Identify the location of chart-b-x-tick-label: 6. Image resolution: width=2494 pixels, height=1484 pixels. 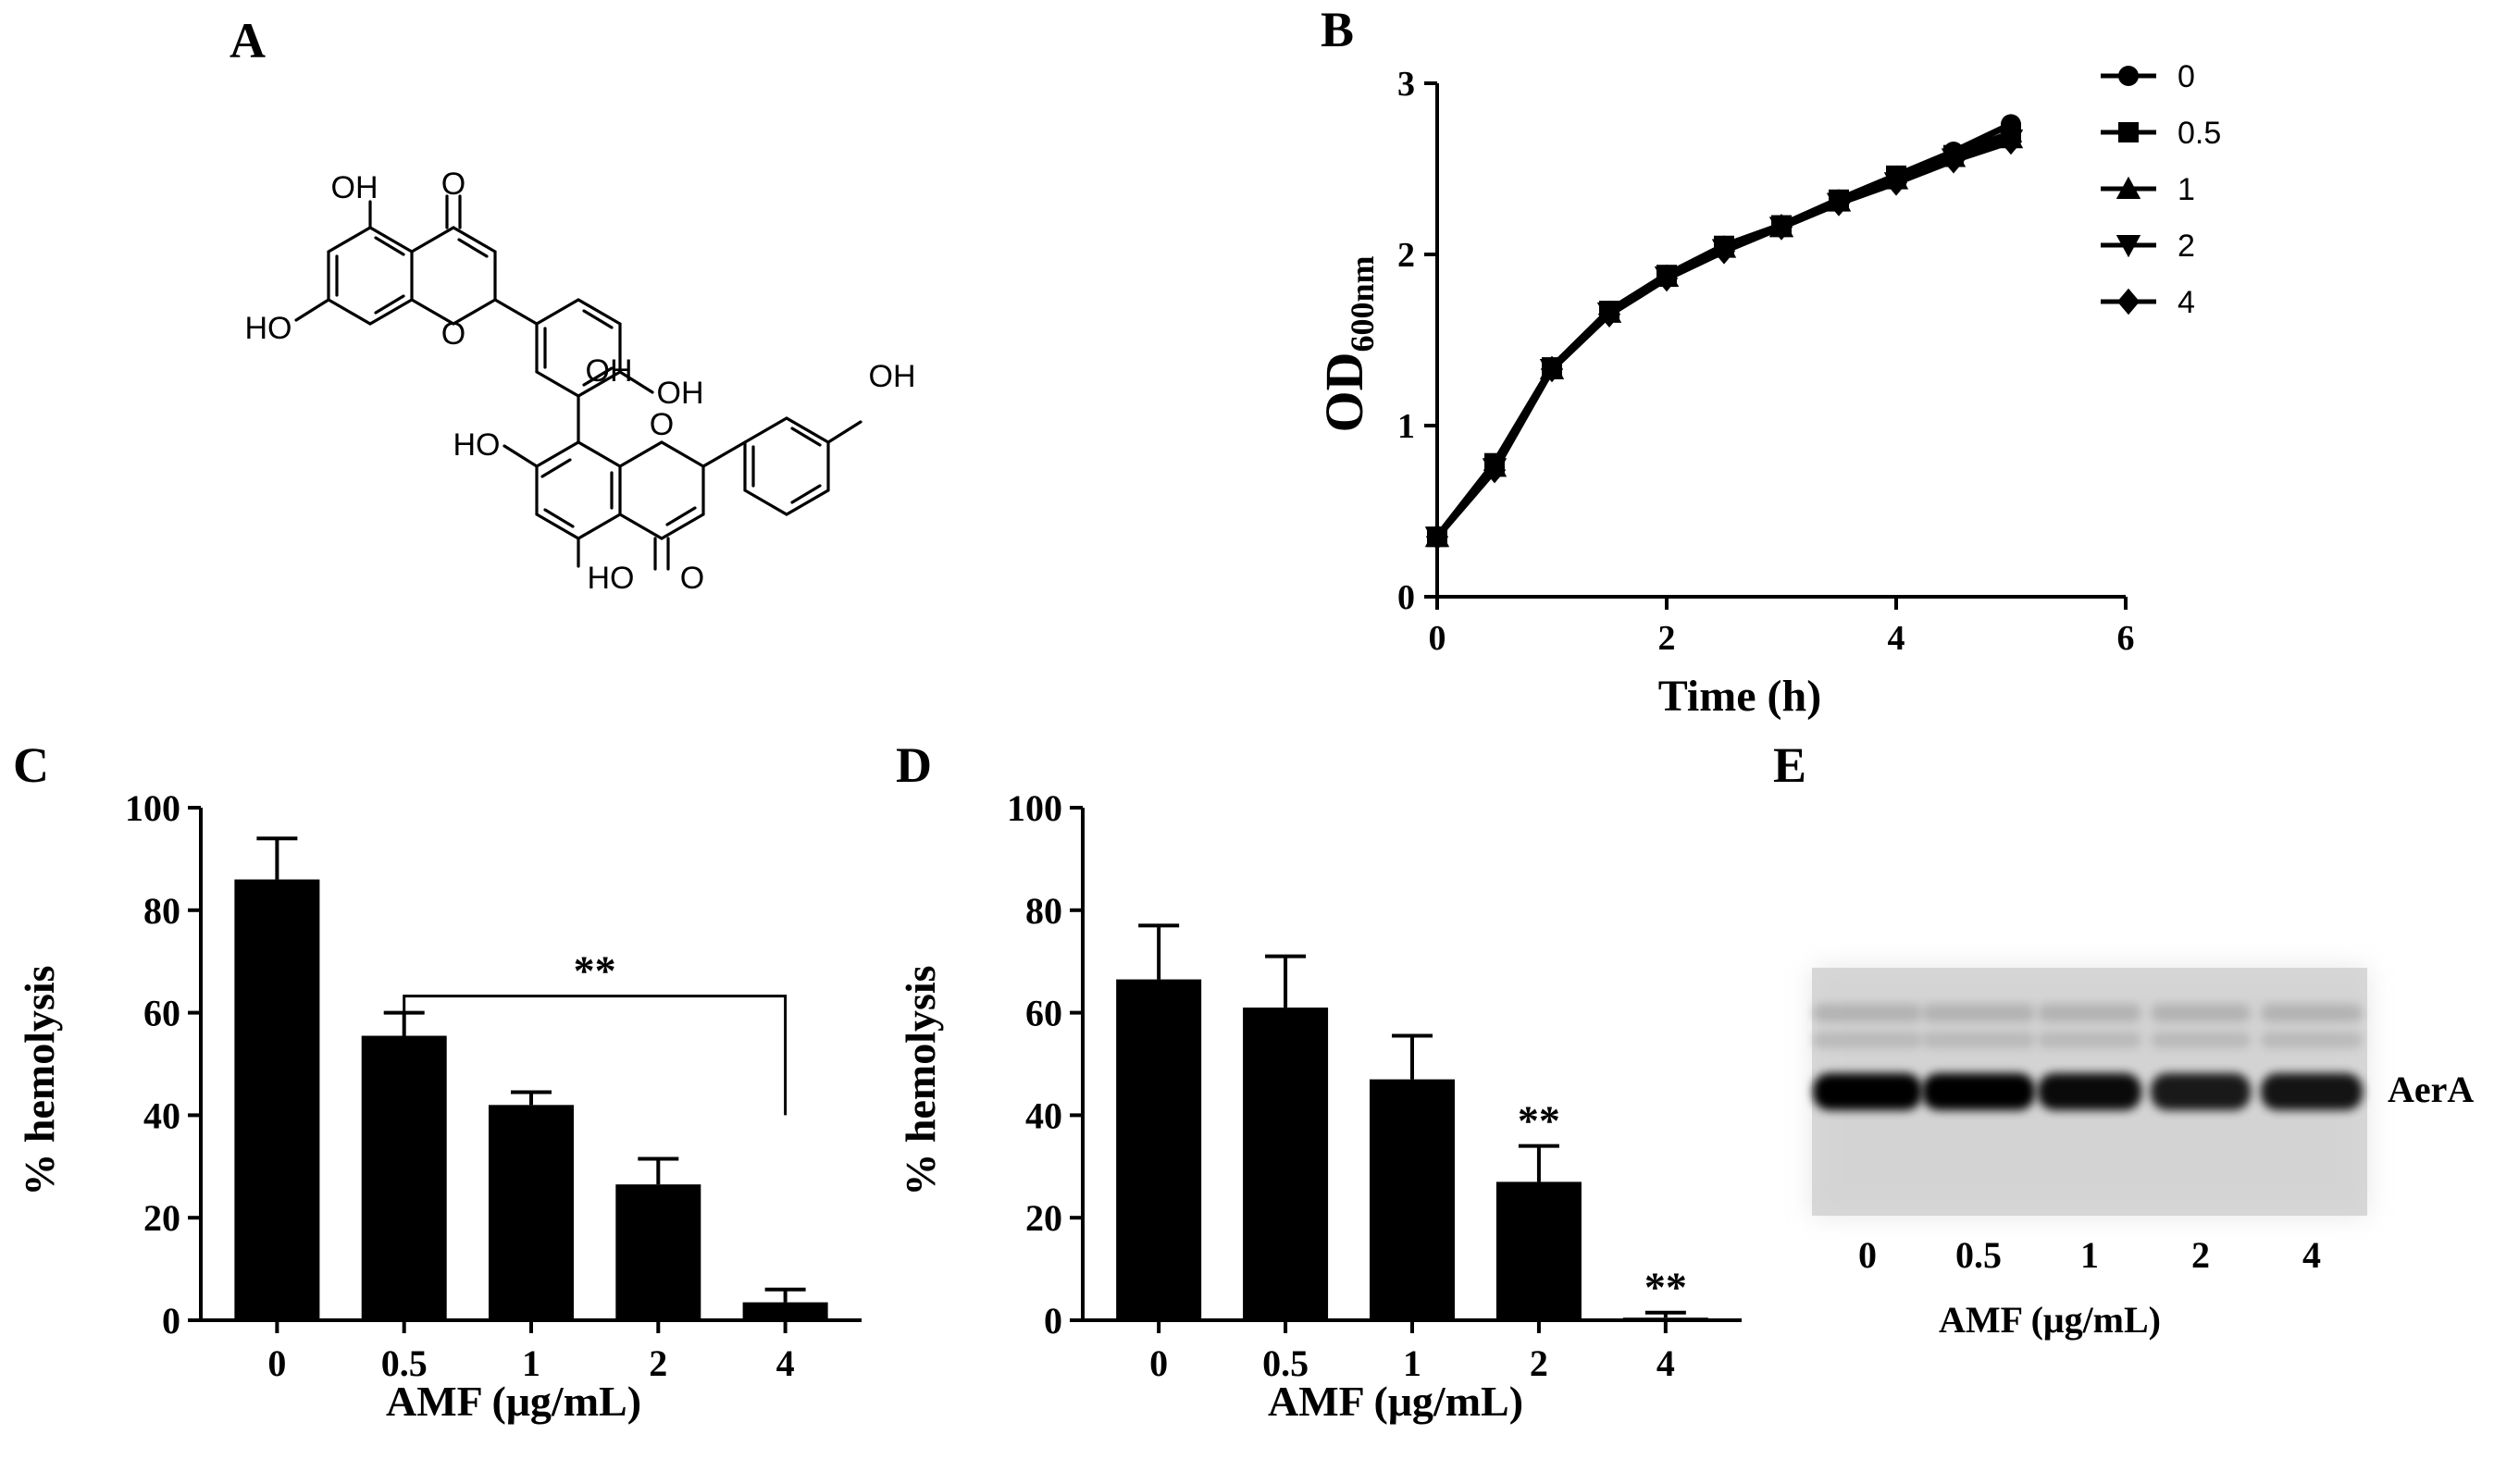
(2126, 639).